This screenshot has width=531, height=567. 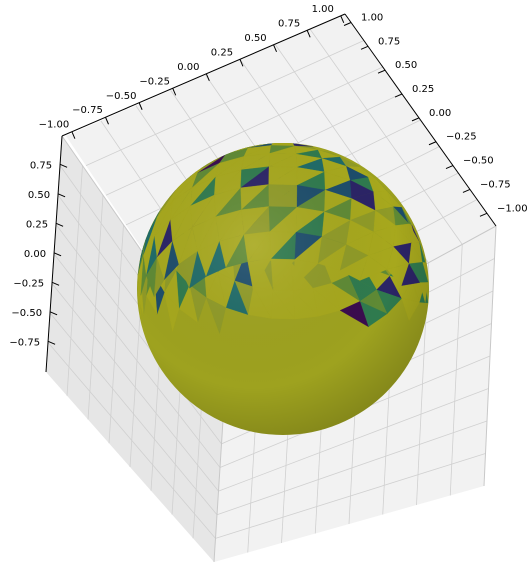 What do you see at coordinates (24, 342) in the screenshot?
I see `z-tick-label: −0.75` at bounding box center [24, 342].